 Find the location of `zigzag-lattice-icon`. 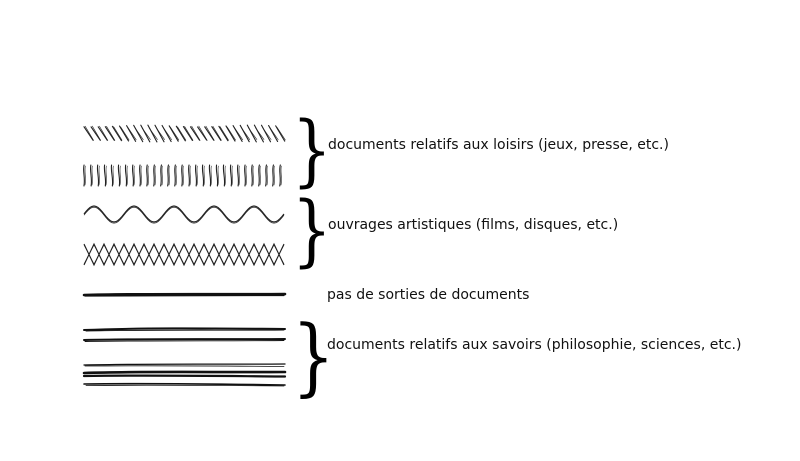

zigzag-lattice-icon is located at coordinates (184, 254).